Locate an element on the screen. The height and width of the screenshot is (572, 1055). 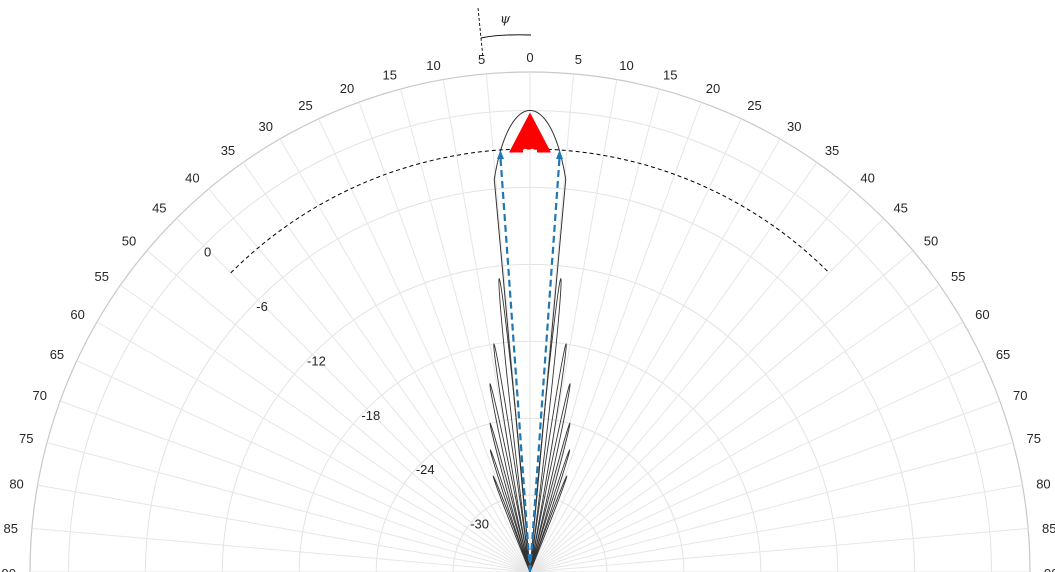
psi-dashed-marker is located at coordinates (480, 33).